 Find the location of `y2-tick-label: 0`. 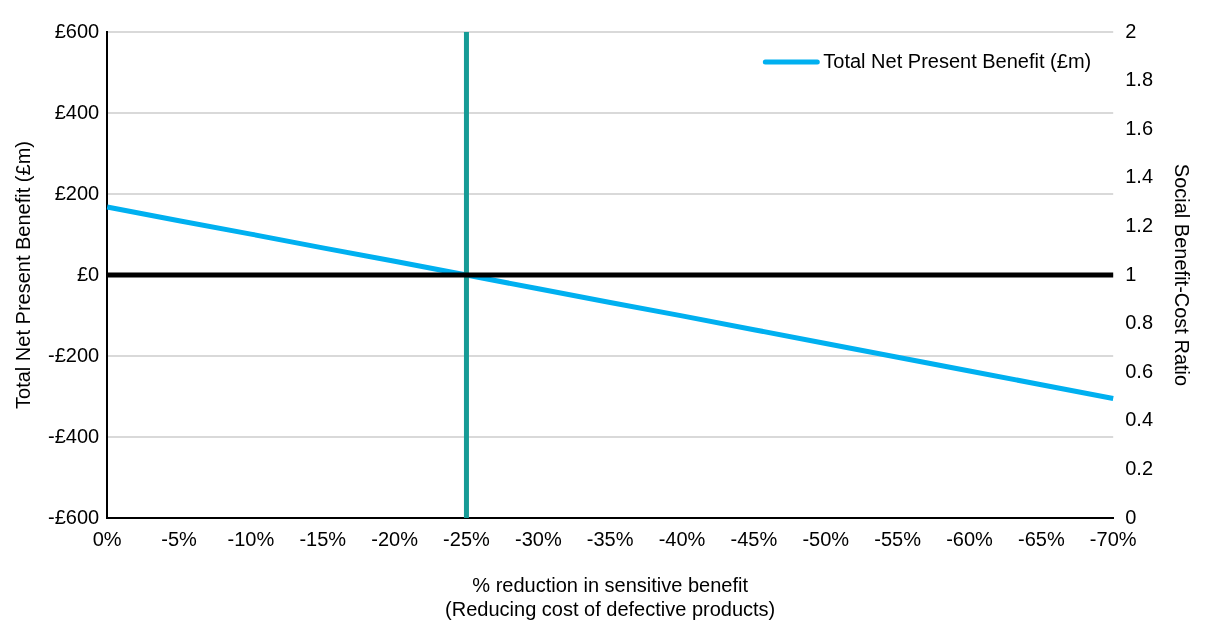

y2-tick-label: 0 is located at coordinates (1131, 516).